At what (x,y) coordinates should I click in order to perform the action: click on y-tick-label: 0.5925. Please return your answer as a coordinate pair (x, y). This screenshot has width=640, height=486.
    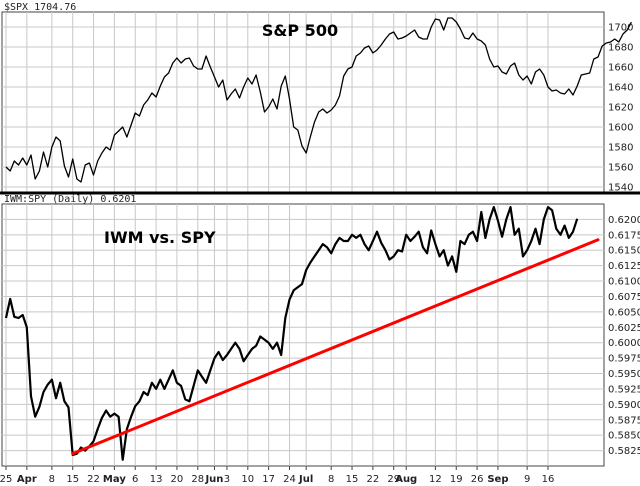
    Looking at the image, I should click on (624, 389).